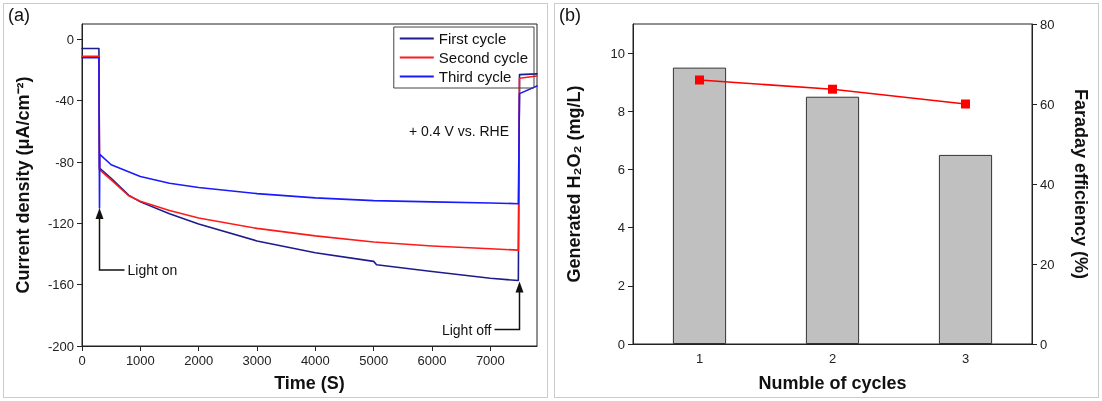 Image resolution: width=1102 pixels, height=401 pixels. What do you see at coordinates (965, 358) in the screenshot?
I see `x-tick-label: 3` at bounding box center [965, 358].